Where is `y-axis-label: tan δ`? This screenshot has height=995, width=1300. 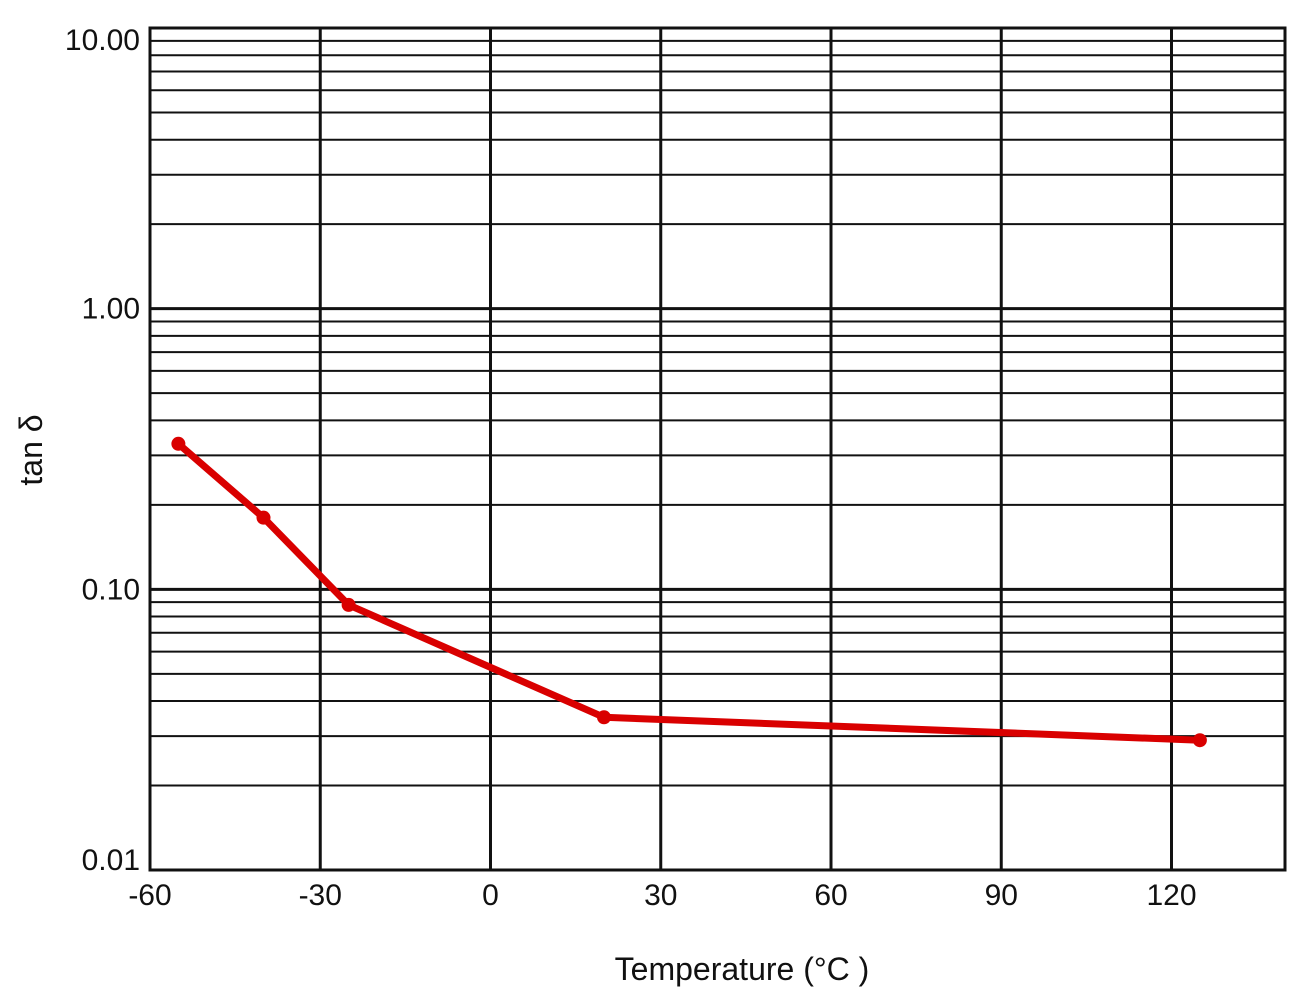 y-axis-label: tan δ is located at coordinates (31, 449).